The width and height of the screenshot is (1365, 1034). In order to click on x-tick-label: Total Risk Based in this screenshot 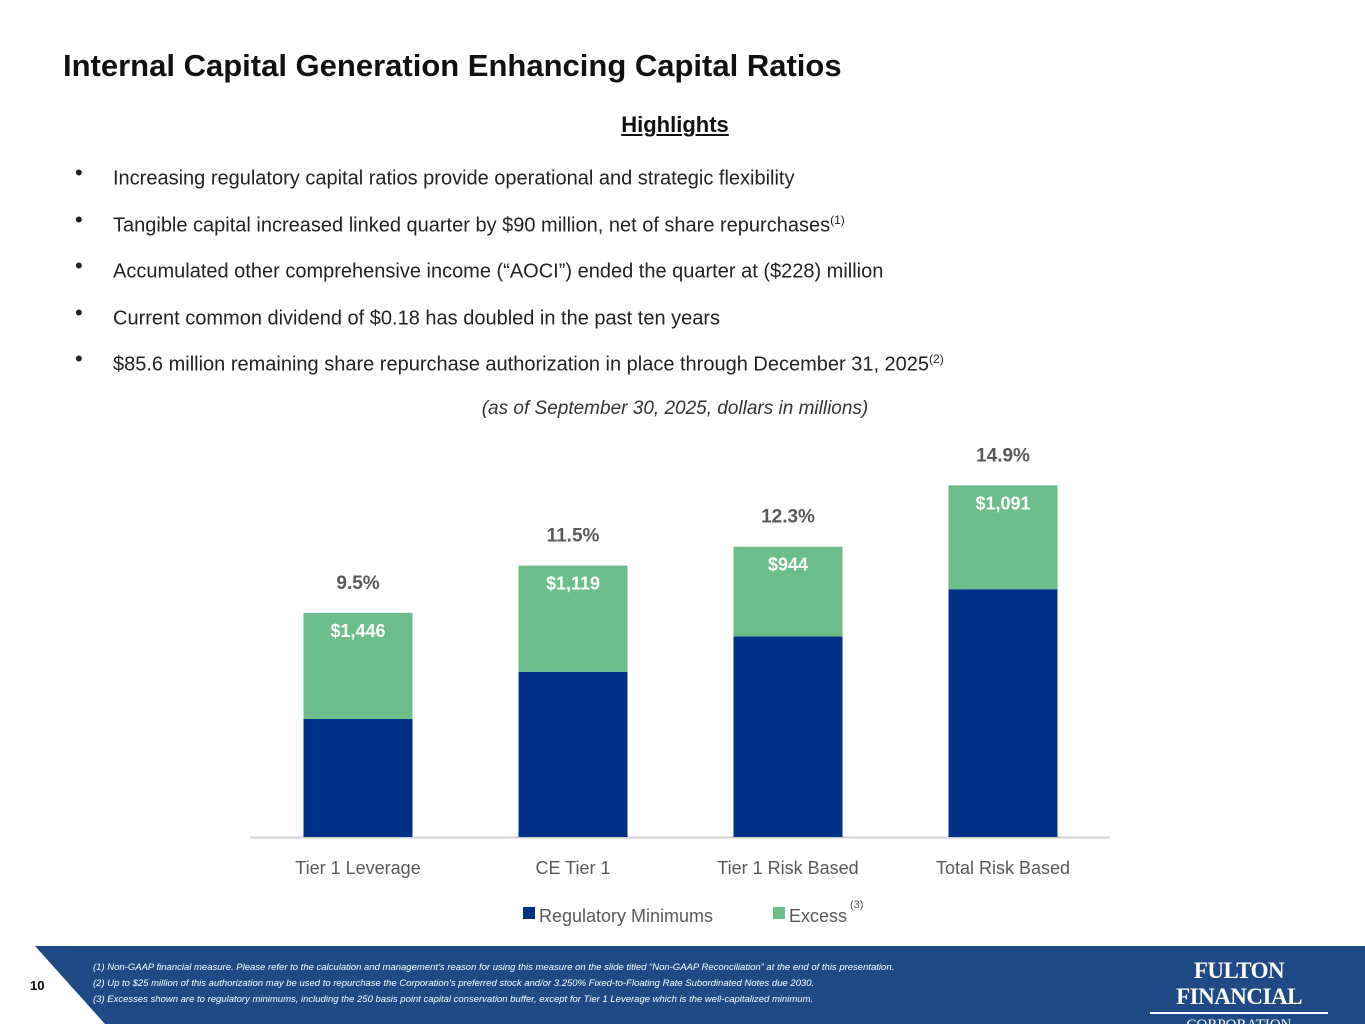, I will do `click(1003, 868)`.